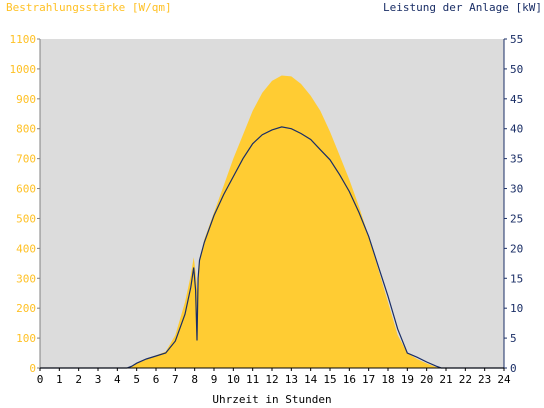 The image size is (544, 408). Describe the element at coordinates (252, 379) in the screenshot. I see `x-tick-label: 11` at that location.